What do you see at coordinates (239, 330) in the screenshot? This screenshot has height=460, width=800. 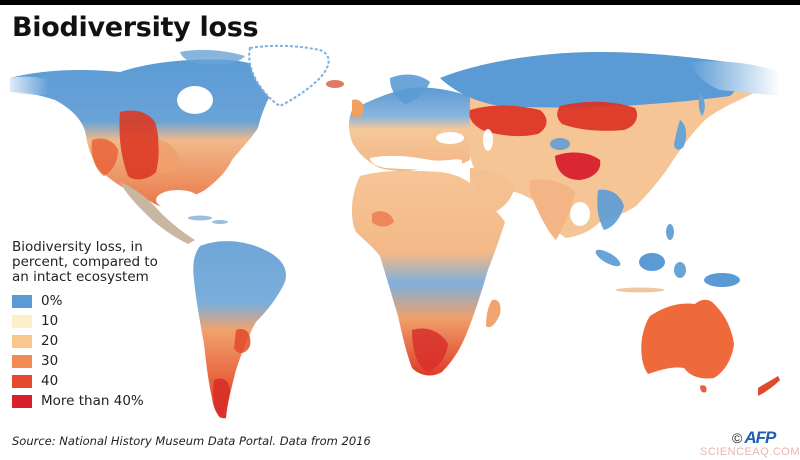 I see `south-america` at bounding box center [239, 330].